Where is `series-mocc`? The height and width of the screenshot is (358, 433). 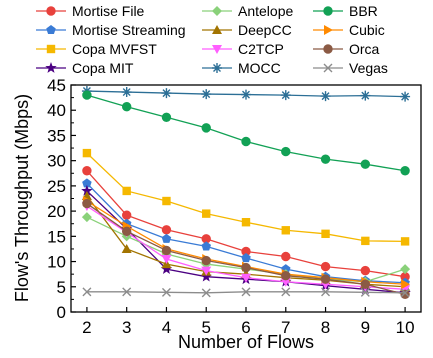 series-mocc is located at coordinates (246, 94).